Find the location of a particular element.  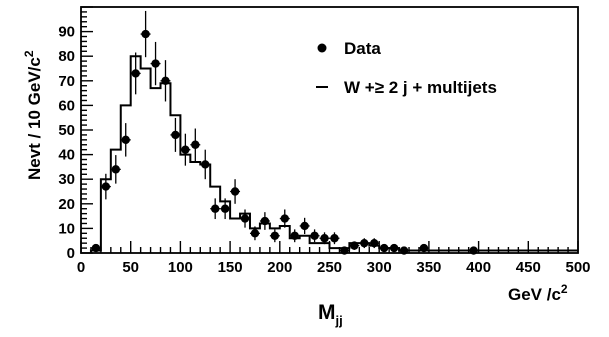

legend-data-label: Data is located at coordinates (362, 48).